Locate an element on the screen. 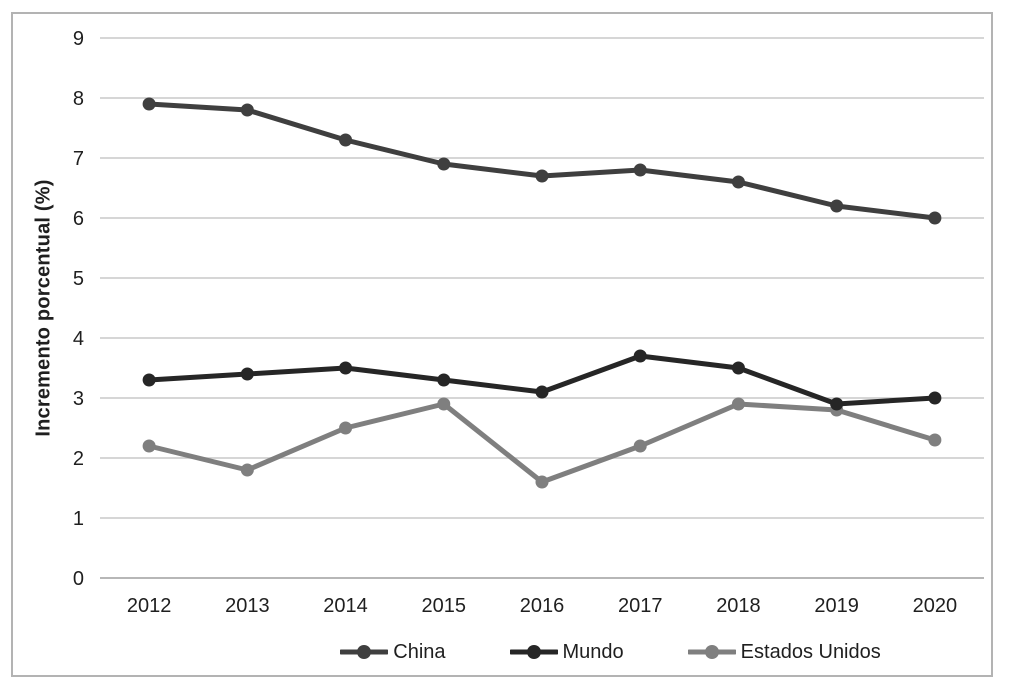 The image size is (1021, 692). y-tick-label: 7 is located at coordinates (78, 159).